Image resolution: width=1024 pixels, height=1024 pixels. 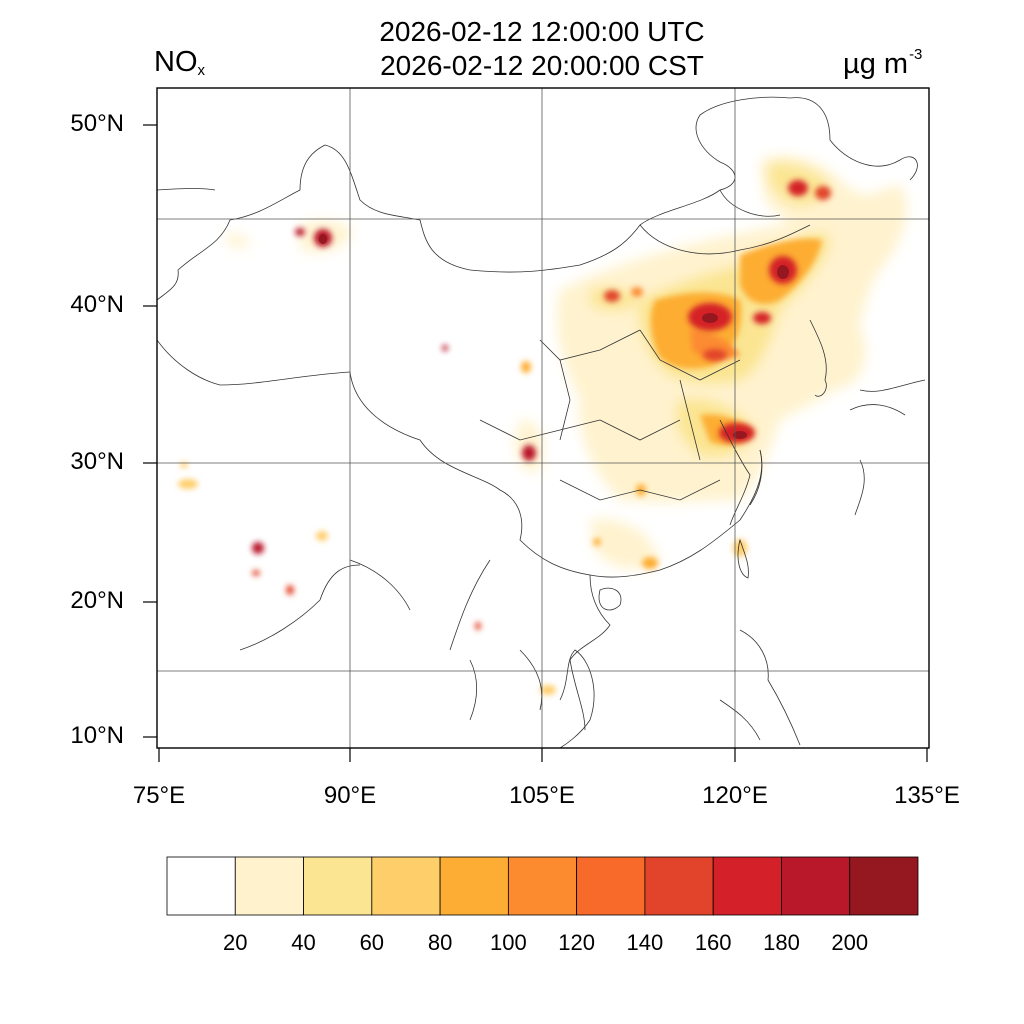 I want to click on colorbar-tick-label: 100, so click(x=508, y=942).